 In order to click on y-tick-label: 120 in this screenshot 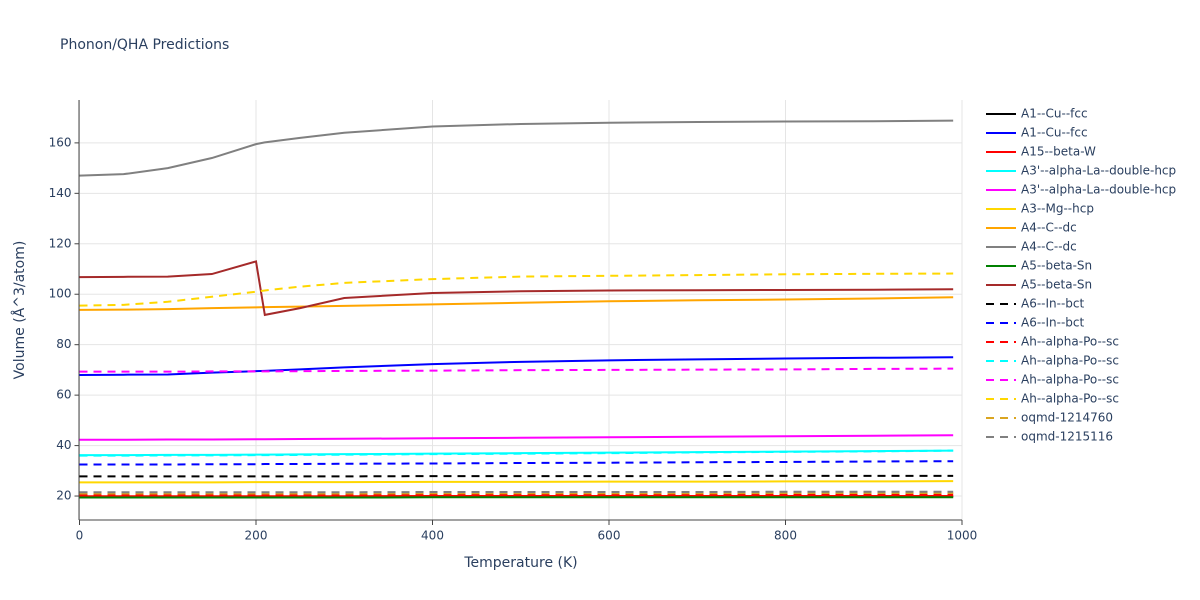, I will do `click(60, 243)`.